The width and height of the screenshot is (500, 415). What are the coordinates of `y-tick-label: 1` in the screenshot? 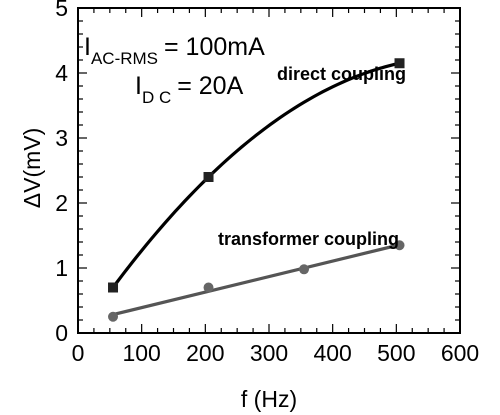 It's located at (61, 268).